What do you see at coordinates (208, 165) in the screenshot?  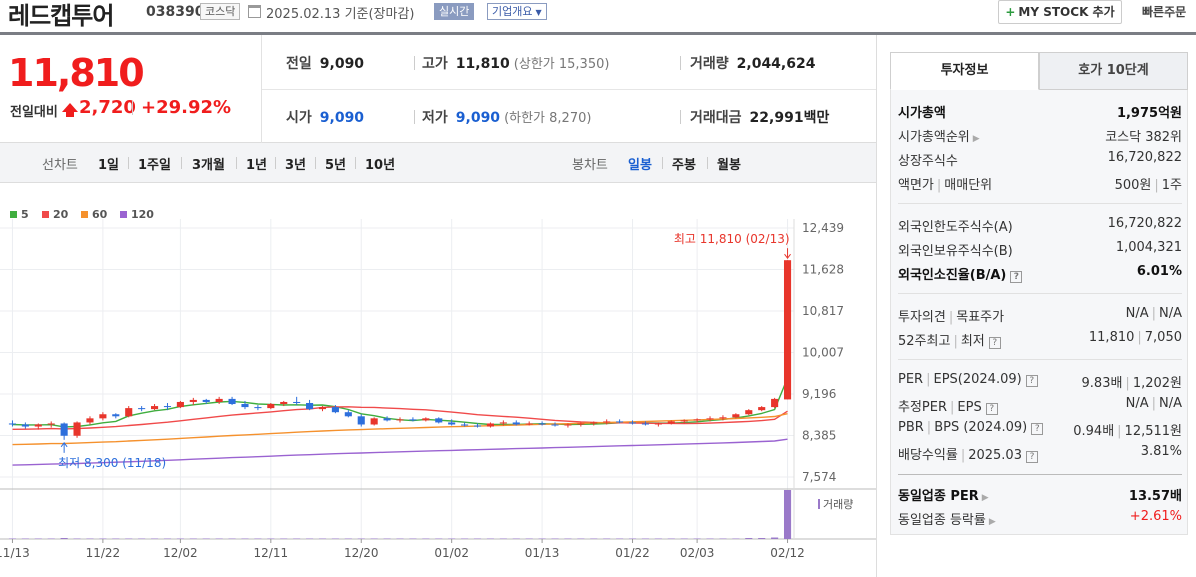 I see `period-3m: 3개월` at bounding box center [208, 165].